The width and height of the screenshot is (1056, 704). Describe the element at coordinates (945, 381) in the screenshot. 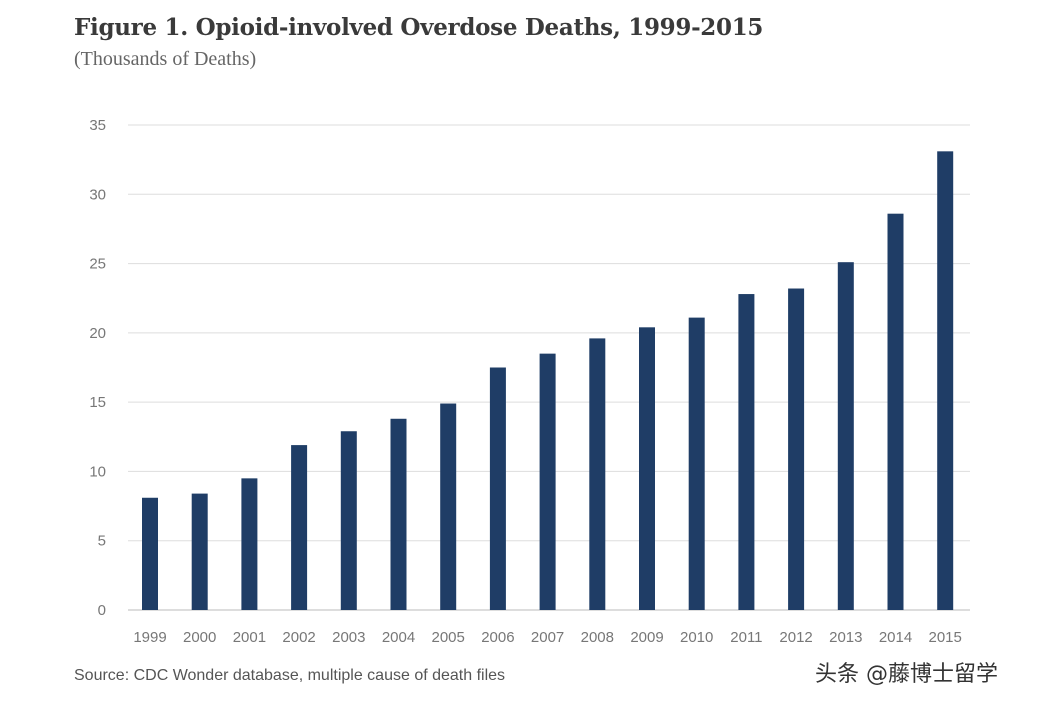

I see `bar-2015` at that location.